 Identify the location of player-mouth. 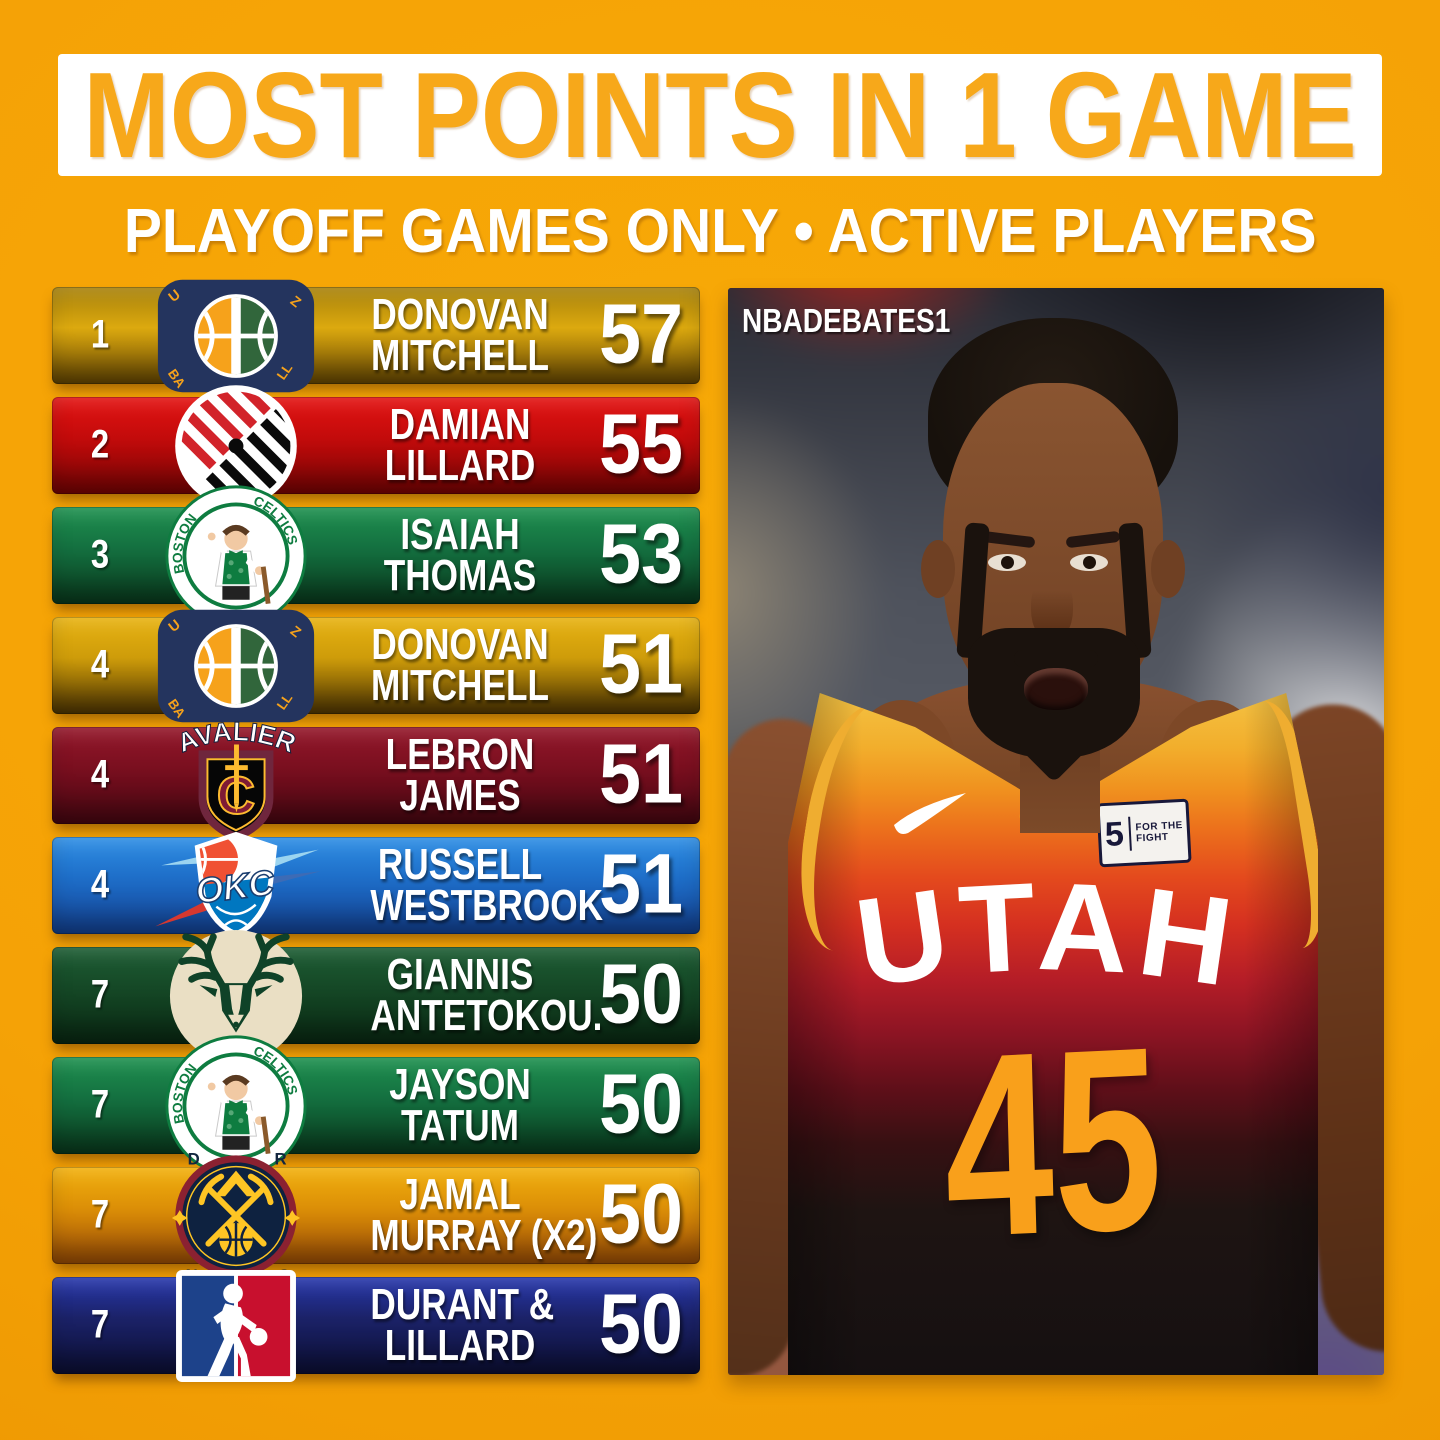
(1056, 689).